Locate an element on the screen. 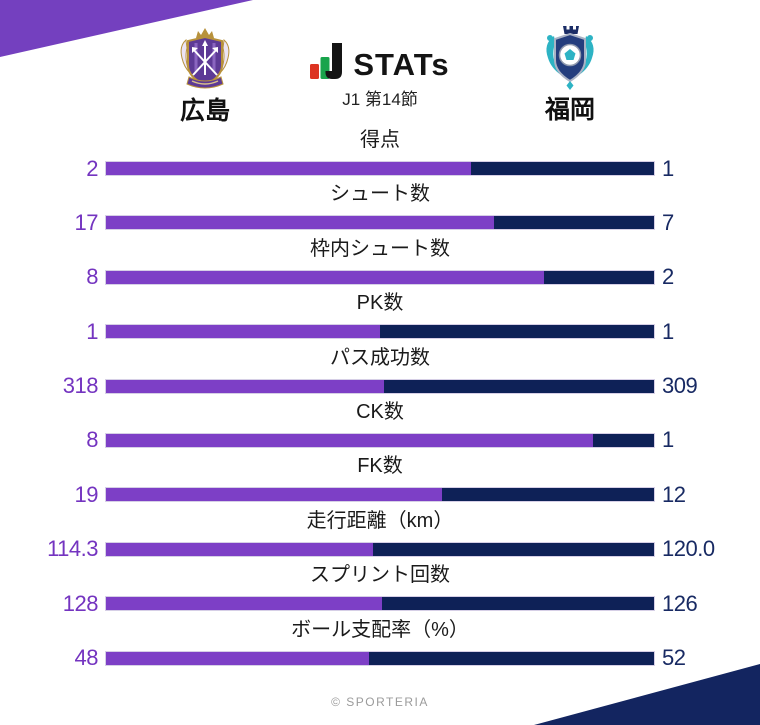 This screenshot has width=760, height=725. stat-label: スプリント回数 is located at coordinates (380, 575).